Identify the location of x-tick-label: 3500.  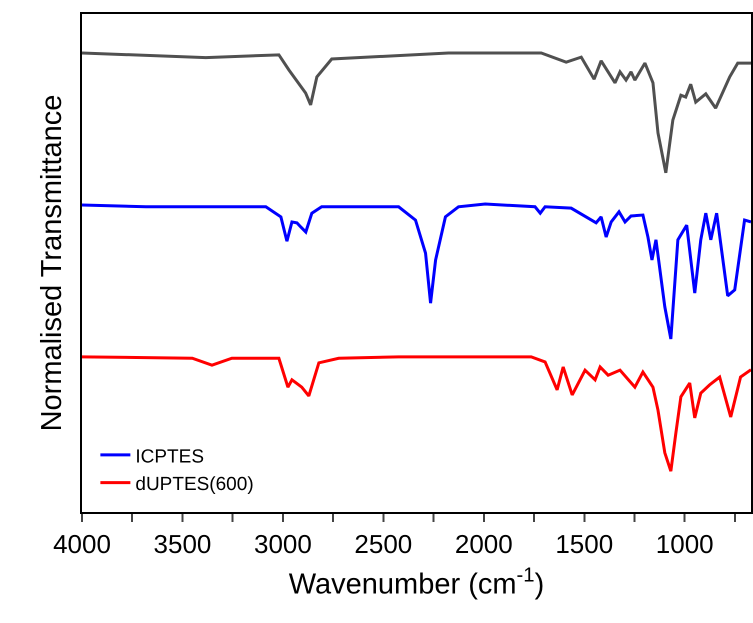
(183, 544).